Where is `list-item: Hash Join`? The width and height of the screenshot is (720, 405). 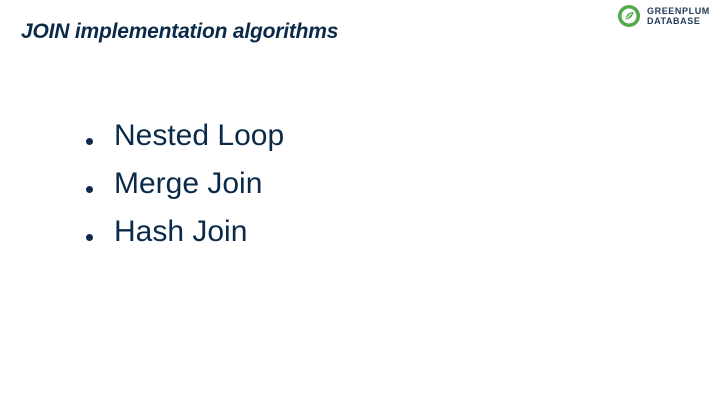 list-item: Hash Join is located at coordinates (185, 232).